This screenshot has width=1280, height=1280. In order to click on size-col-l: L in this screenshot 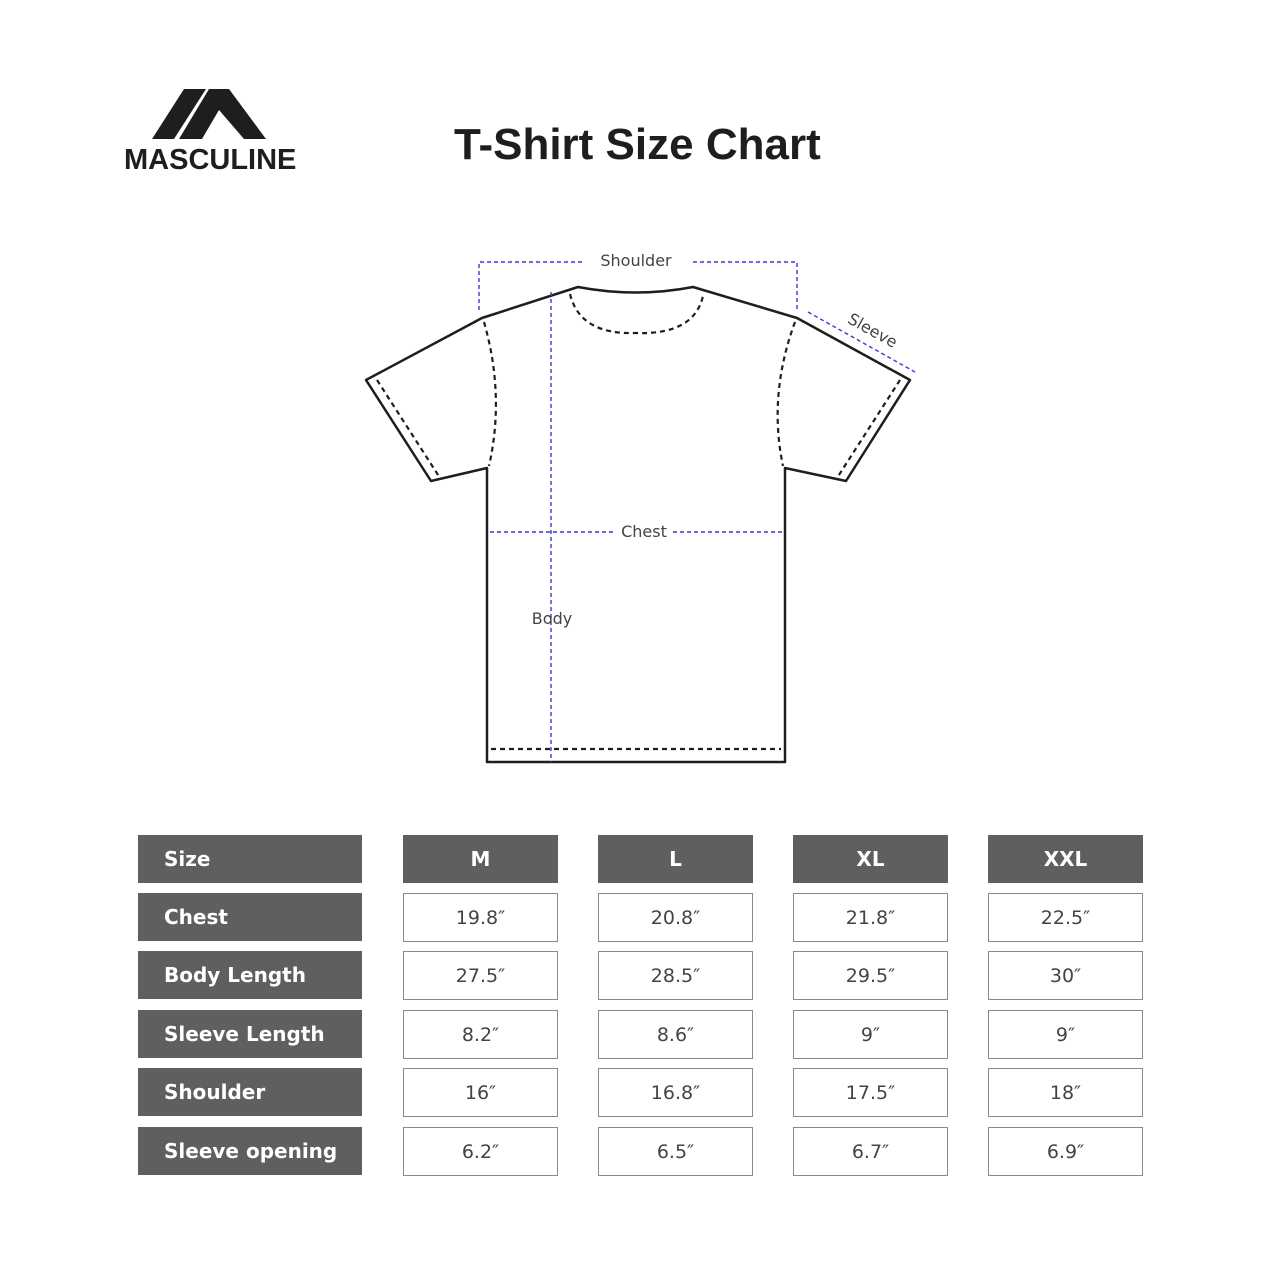, I will do `click(675, 859)`.